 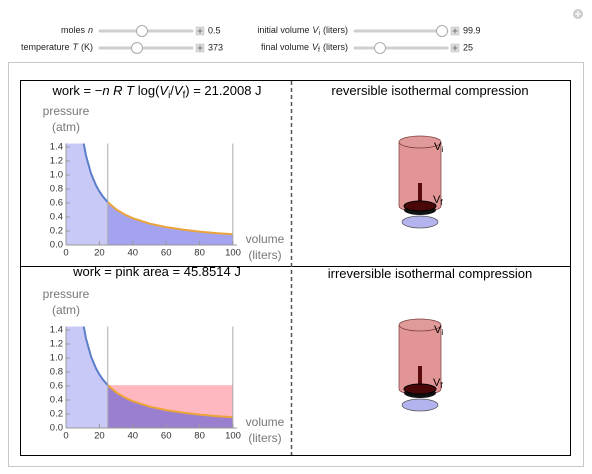 What do you see at coordinates (468, 47) in the screenshot?
I see `control-value: 25` at bounding box center [468, 47].